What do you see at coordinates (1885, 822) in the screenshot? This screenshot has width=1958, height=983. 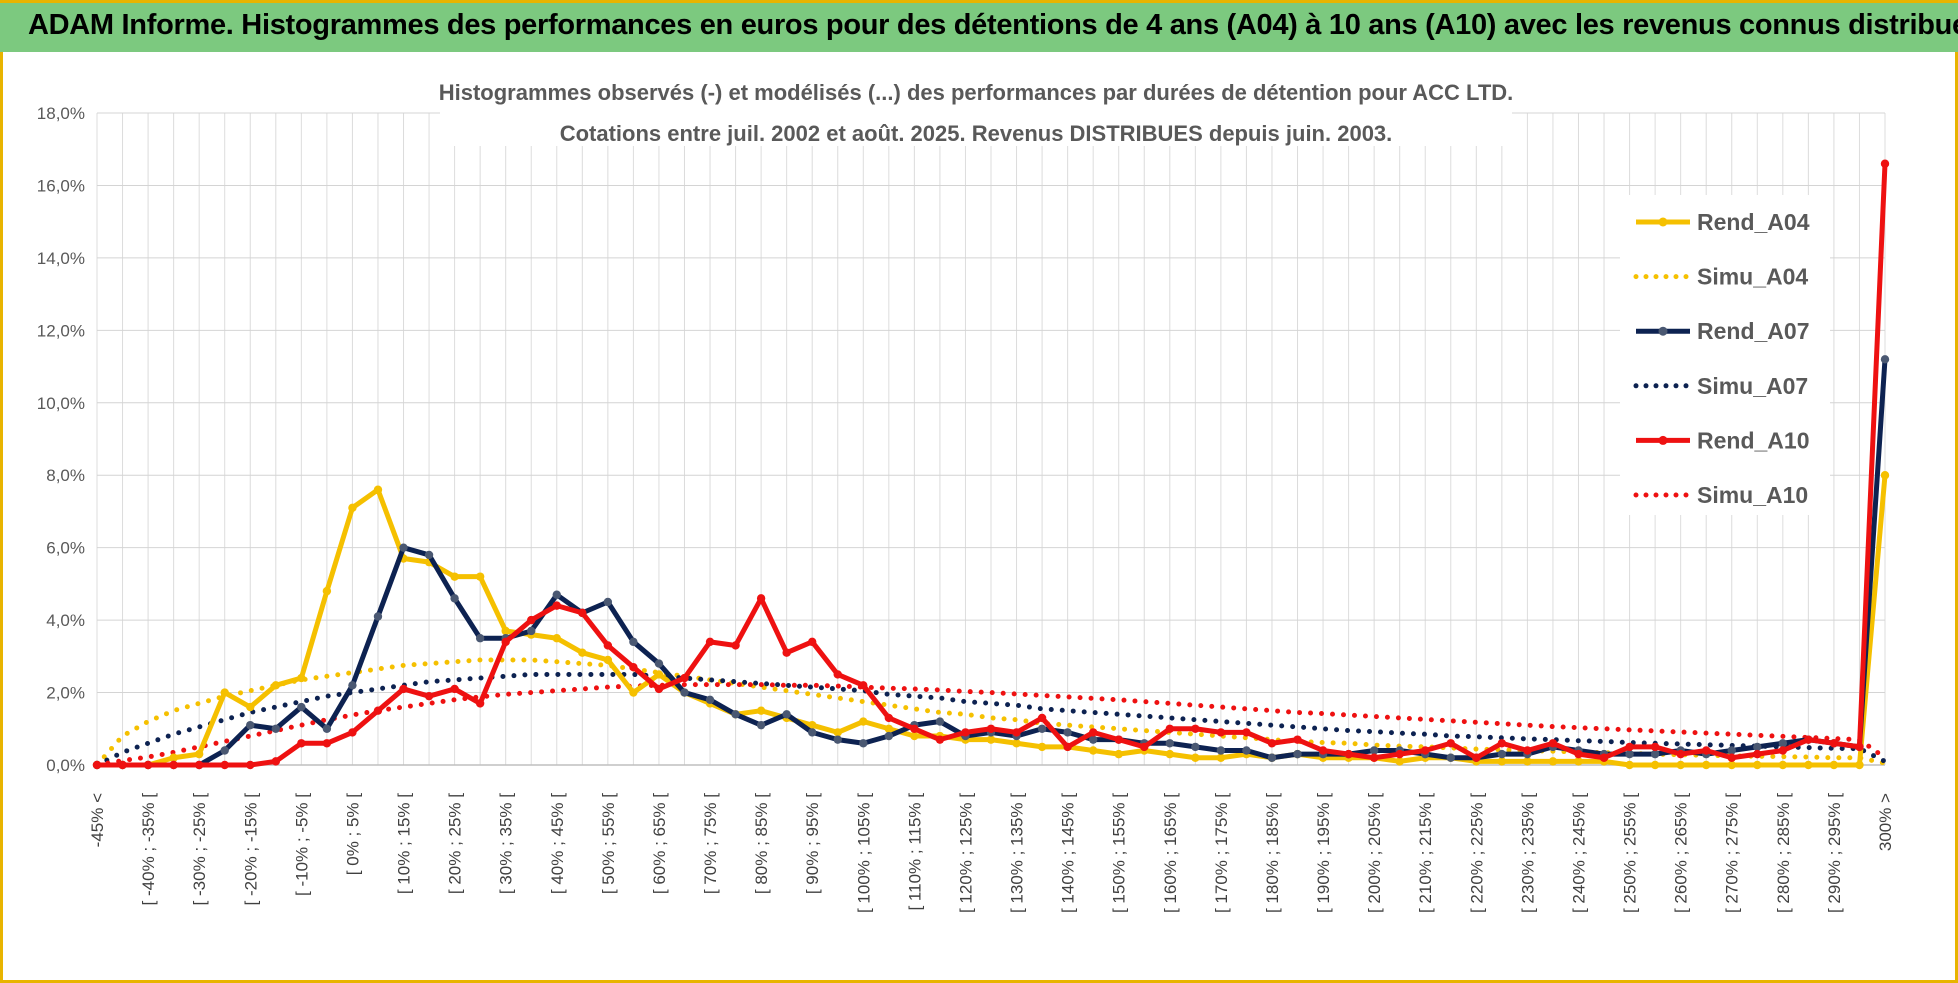 I see `x-tick-label: 300% >` at bounding box center [1885, 822].